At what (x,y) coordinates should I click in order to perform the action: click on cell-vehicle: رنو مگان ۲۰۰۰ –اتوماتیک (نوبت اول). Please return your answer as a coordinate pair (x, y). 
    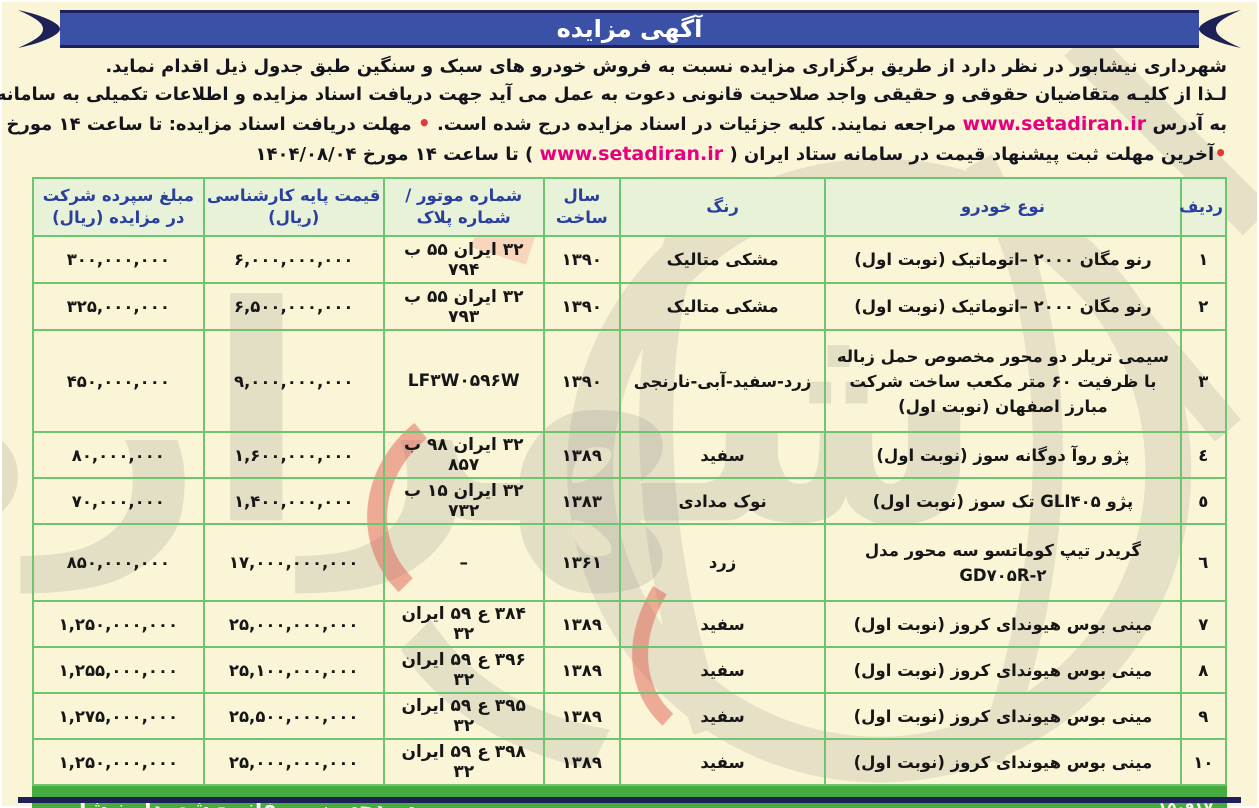
    Looking at the image, I should click on (1003, 259).